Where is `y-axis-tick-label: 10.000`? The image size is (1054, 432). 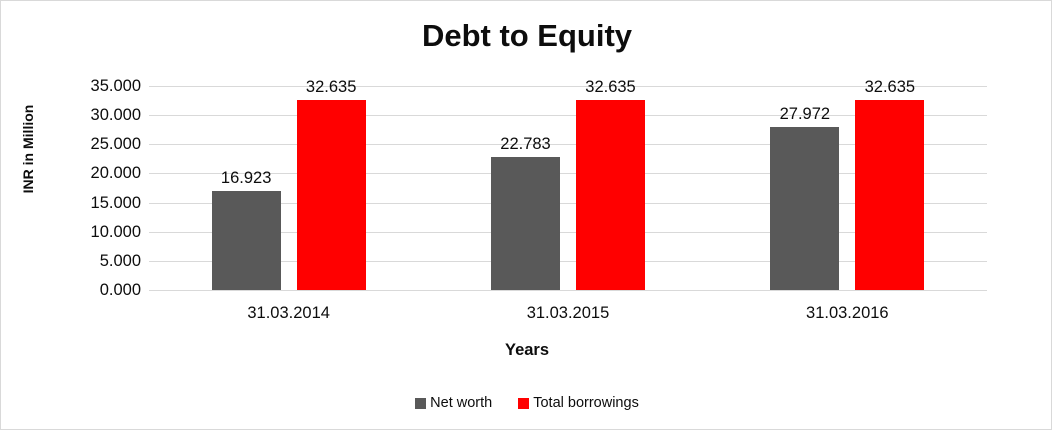
y-axis-tick-label: 10.000 is located at coordinates (115, 231).